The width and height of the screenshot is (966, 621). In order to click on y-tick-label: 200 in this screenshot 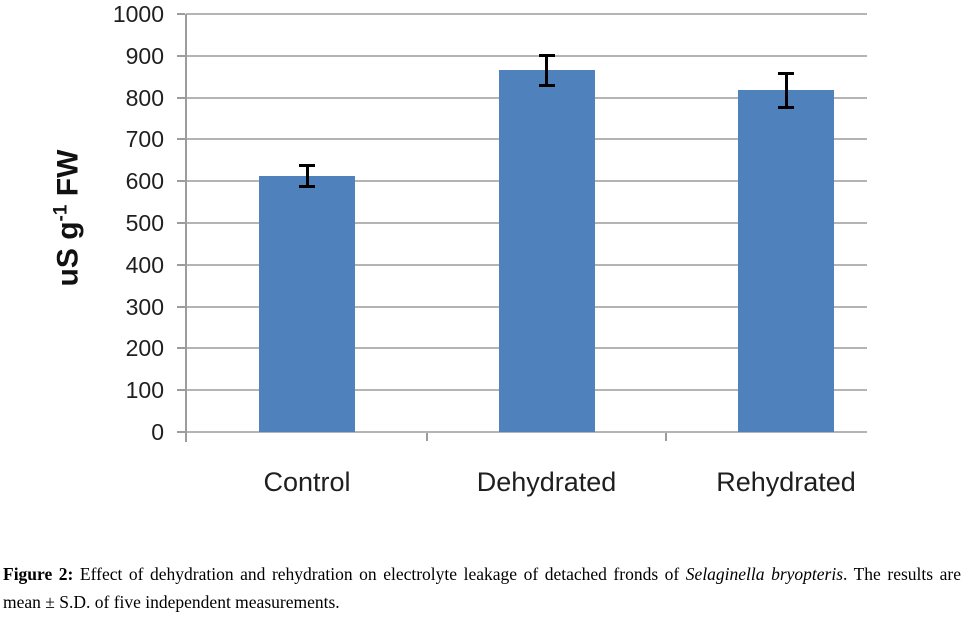, I will do `click(144, 348)`.